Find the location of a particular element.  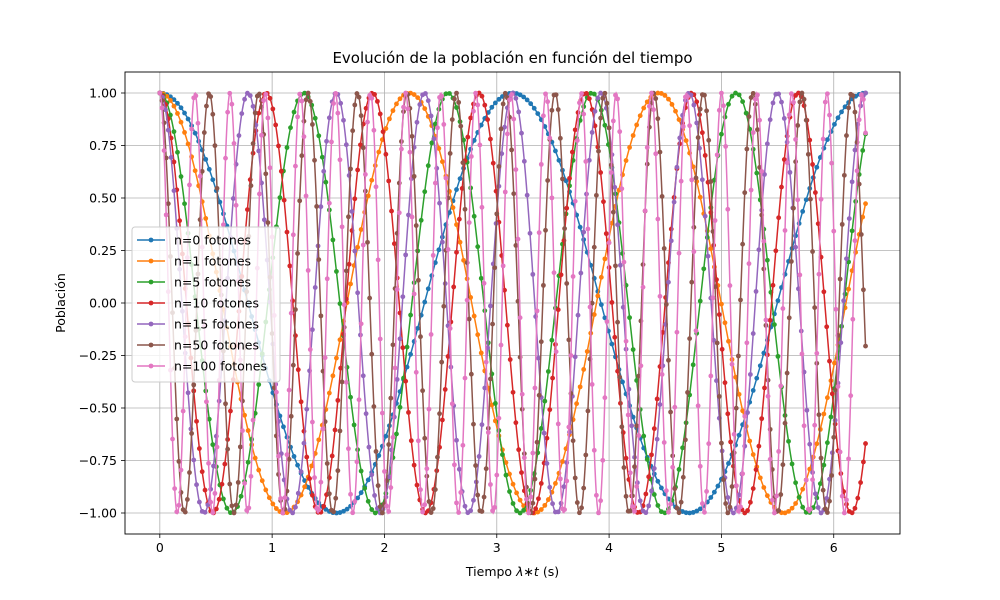

legend-label-5: n=50 fotones is located at coordinates (216, 345).